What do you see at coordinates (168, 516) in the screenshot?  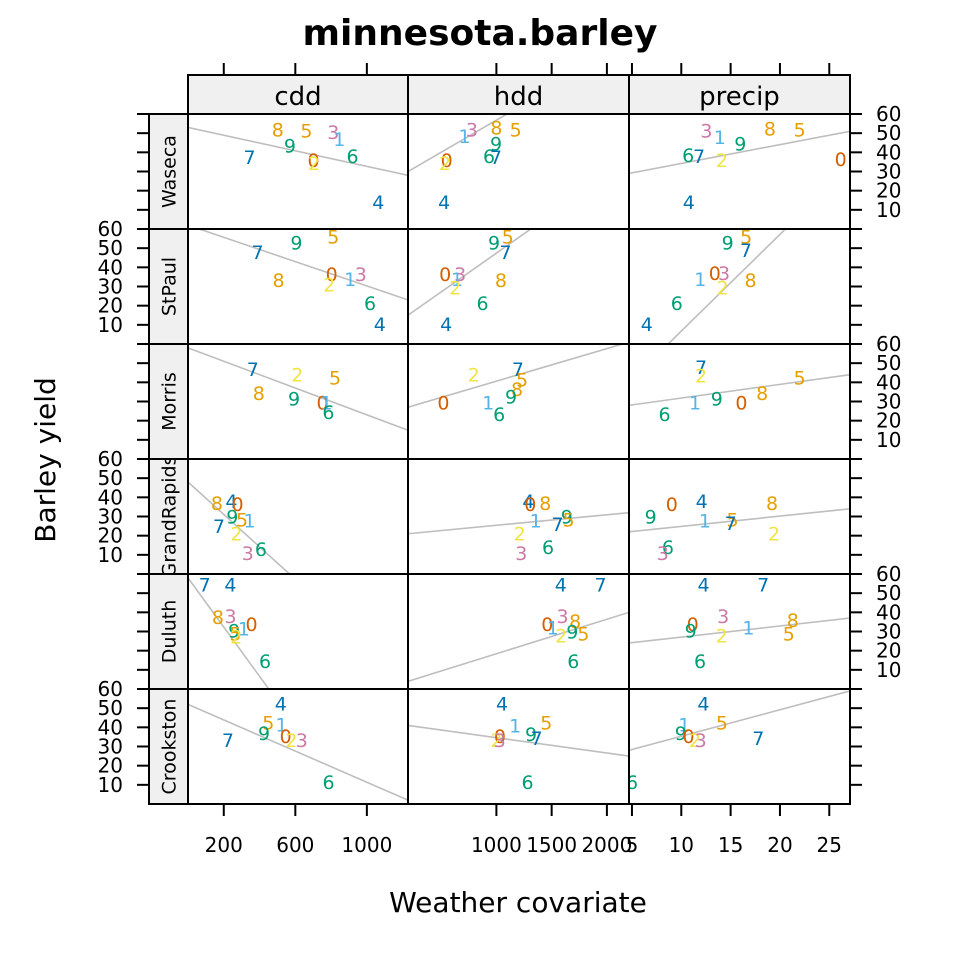 I see `strip-grandrapids` at bounding box center [168, 516].